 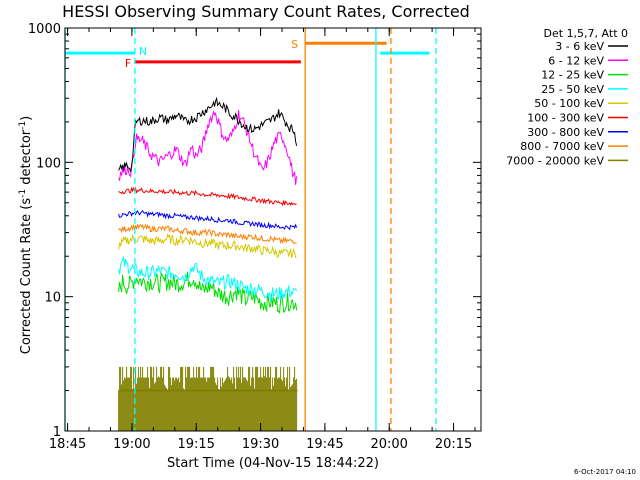 I want to click on legend-label: 300 - 800 keV, so click(x=565, y=132).